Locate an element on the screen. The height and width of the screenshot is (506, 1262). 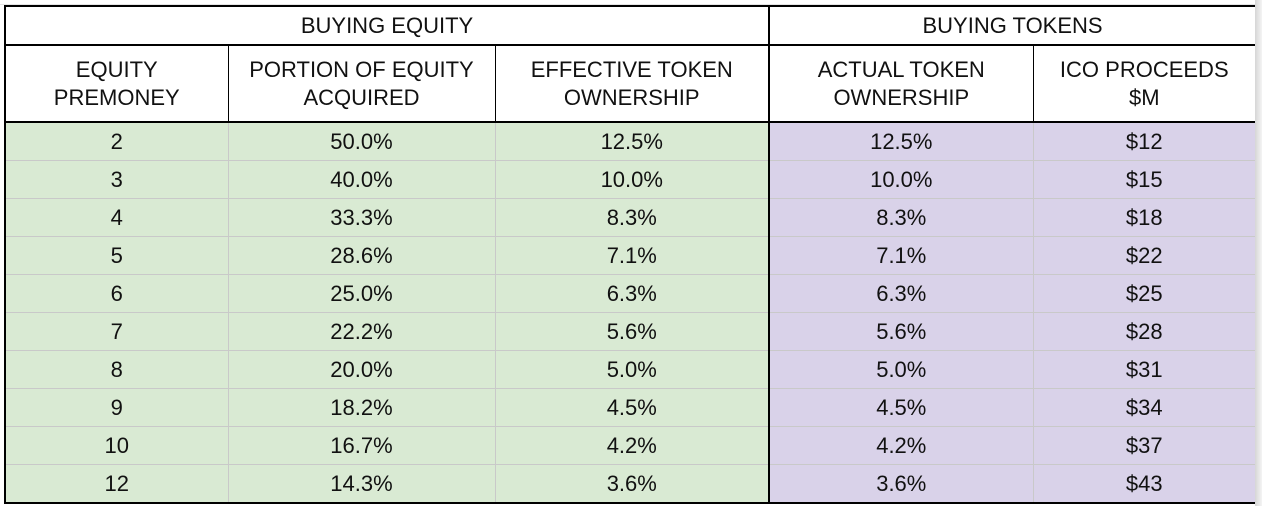
cell-effective-token-ownership: 4.2% is located at coordinates (633, 445).